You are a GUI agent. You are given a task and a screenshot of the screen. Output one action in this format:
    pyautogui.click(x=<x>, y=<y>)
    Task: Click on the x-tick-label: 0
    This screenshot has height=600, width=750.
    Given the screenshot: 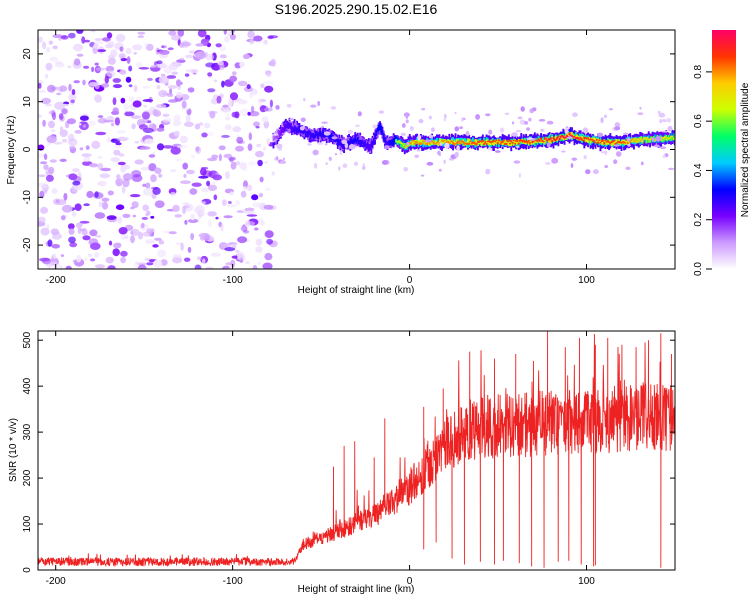 What is the action you would take?
    pyautogui.click(x=410, y=581)
    